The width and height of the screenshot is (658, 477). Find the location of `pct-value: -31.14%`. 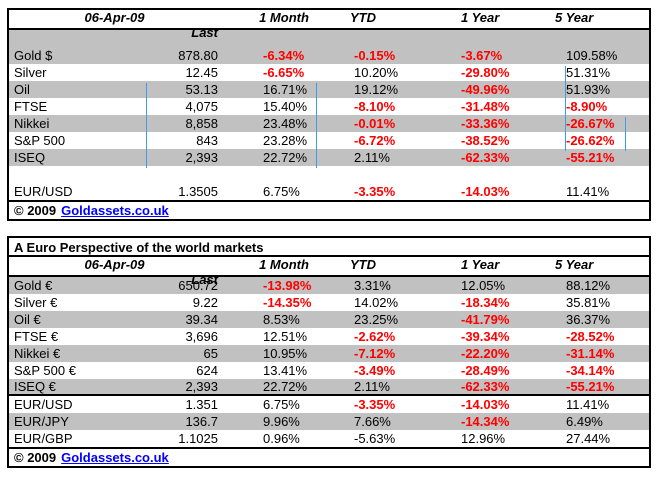

pct-value: -31.14% is located at coordinates (590, 353).